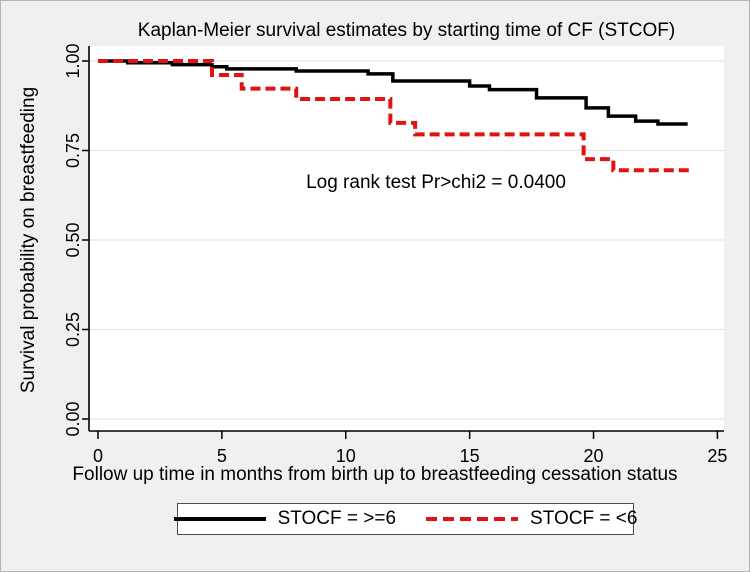 The image size is (750, 572). I want to click on y-axis-title: Survival probability on breastfeeding, so click(28, 240).